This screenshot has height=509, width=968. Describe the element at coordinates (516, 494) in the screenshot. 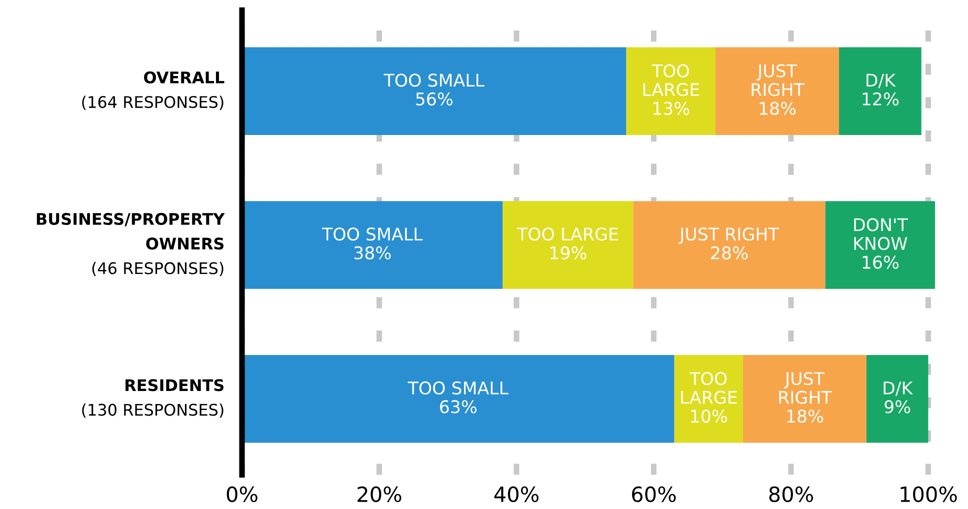

I see `x-tick-label: 40%` at that location.